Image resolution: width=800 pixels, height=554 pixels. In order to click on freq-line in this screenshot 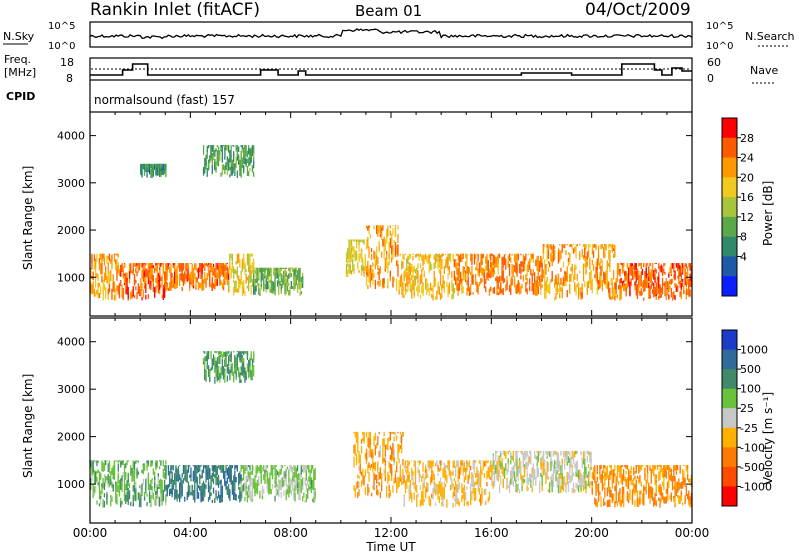, I will do `click(391, 69)`.